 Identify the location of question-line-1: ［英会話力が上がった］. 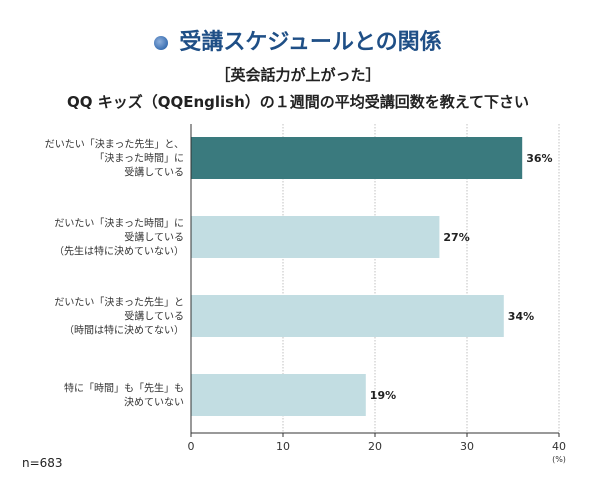
(298, 75).